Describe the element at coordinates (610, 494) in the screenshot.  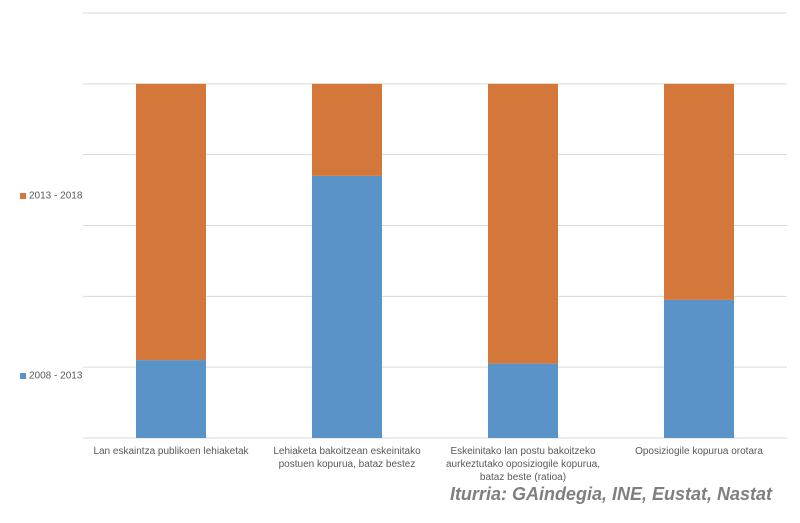
I see `source-note: Iturria: GAindegia, INE, Eustat, Nastat` at that location.